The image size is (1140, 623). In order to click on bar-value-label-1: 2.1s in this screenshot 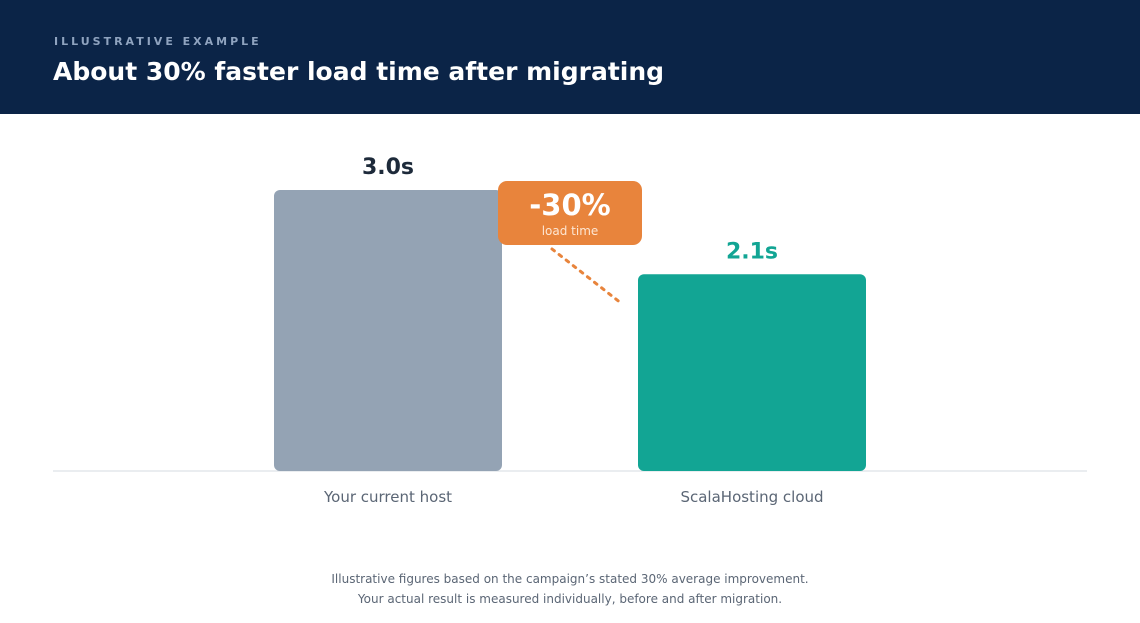, I will do `click(752, 251)`.